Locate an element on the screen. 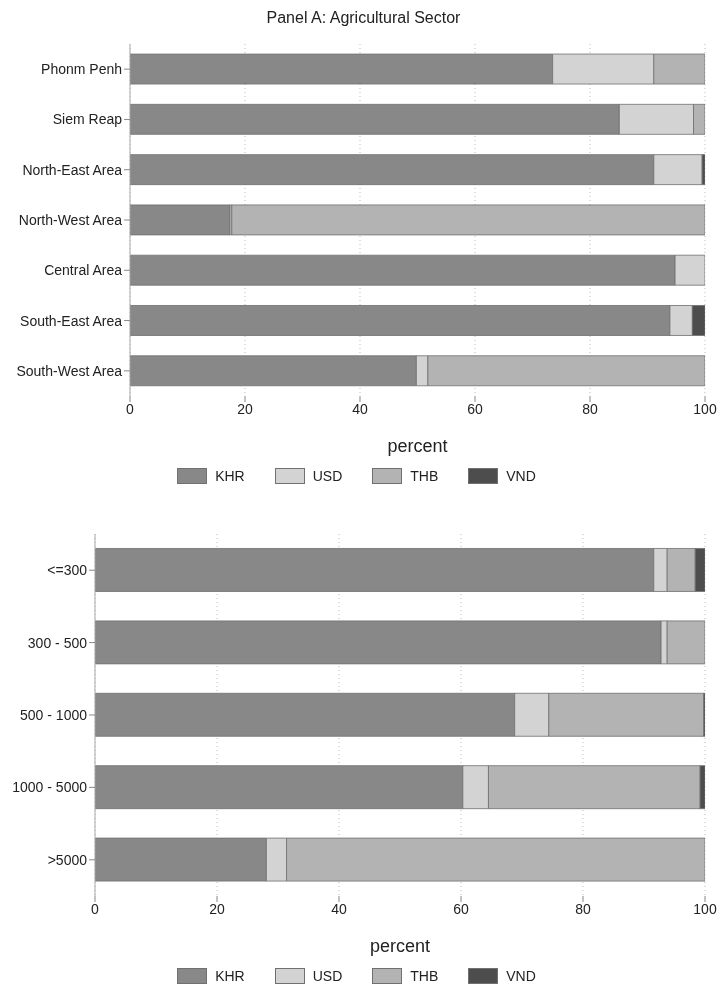 The width and height of the screenshot is (719, 1004). y-tick-label: 1000 - 5000 is located at coordinates (50, 787).